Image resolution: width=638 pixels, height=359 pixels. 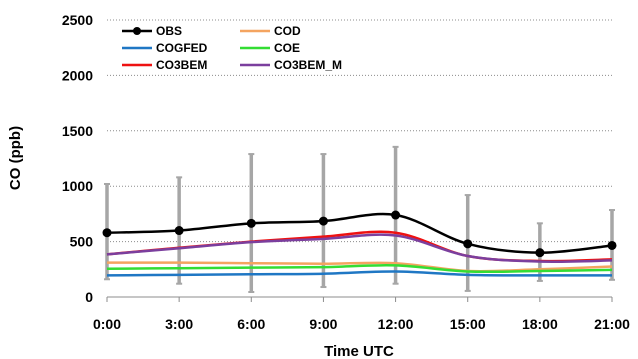 I want to click on y-tick-label: 2000, so click(x=77, y=75).